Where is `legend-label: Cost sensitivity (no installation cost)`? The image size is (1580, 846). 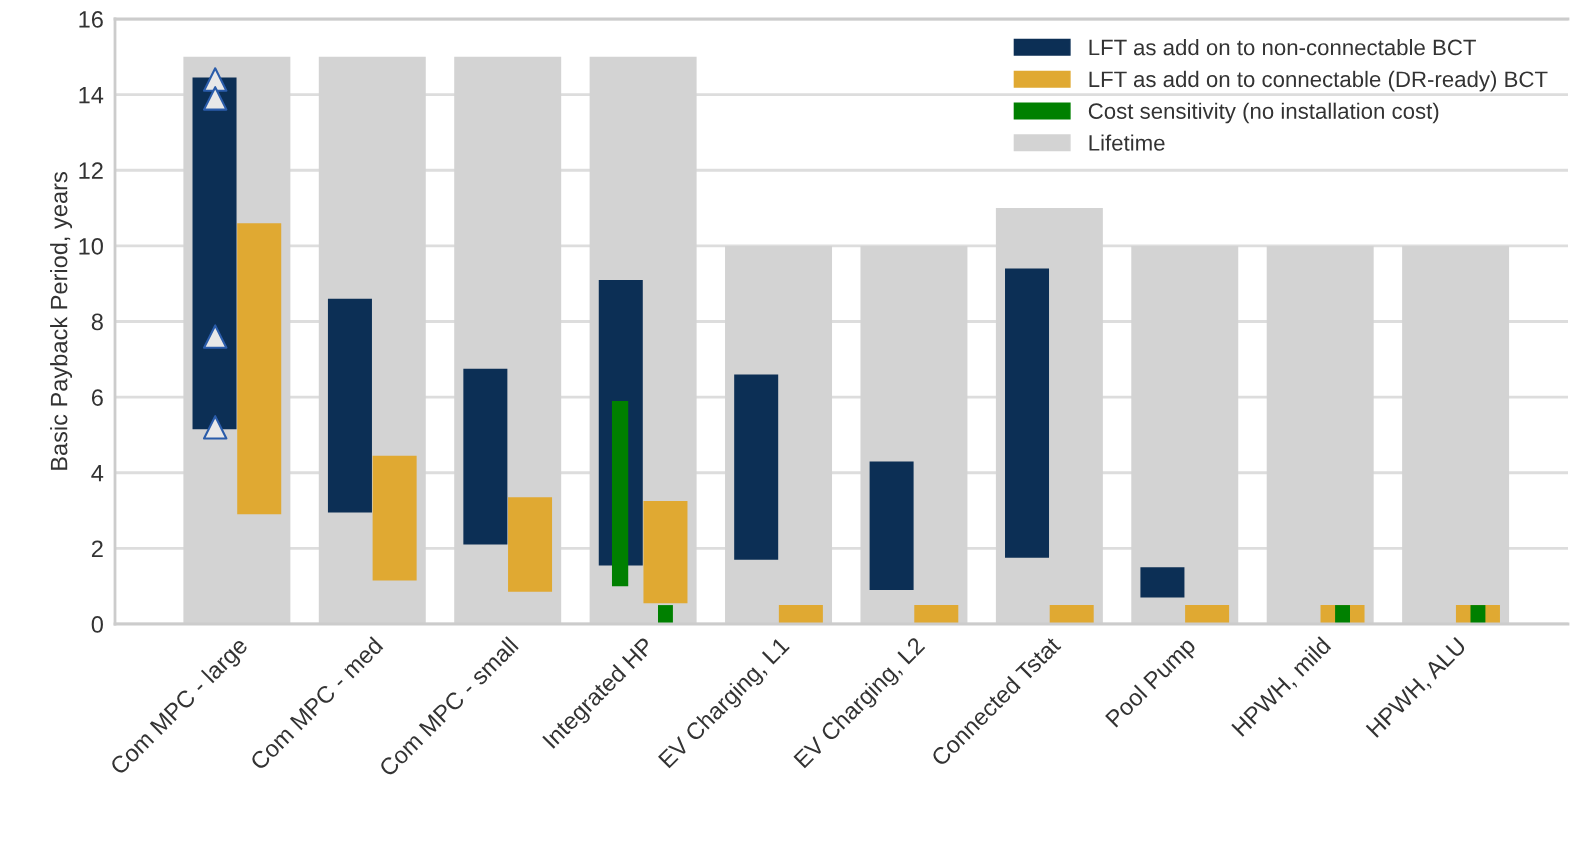
legend-label: Cost sensitivity (no installation cost) is located at coordinates (1263, 113).